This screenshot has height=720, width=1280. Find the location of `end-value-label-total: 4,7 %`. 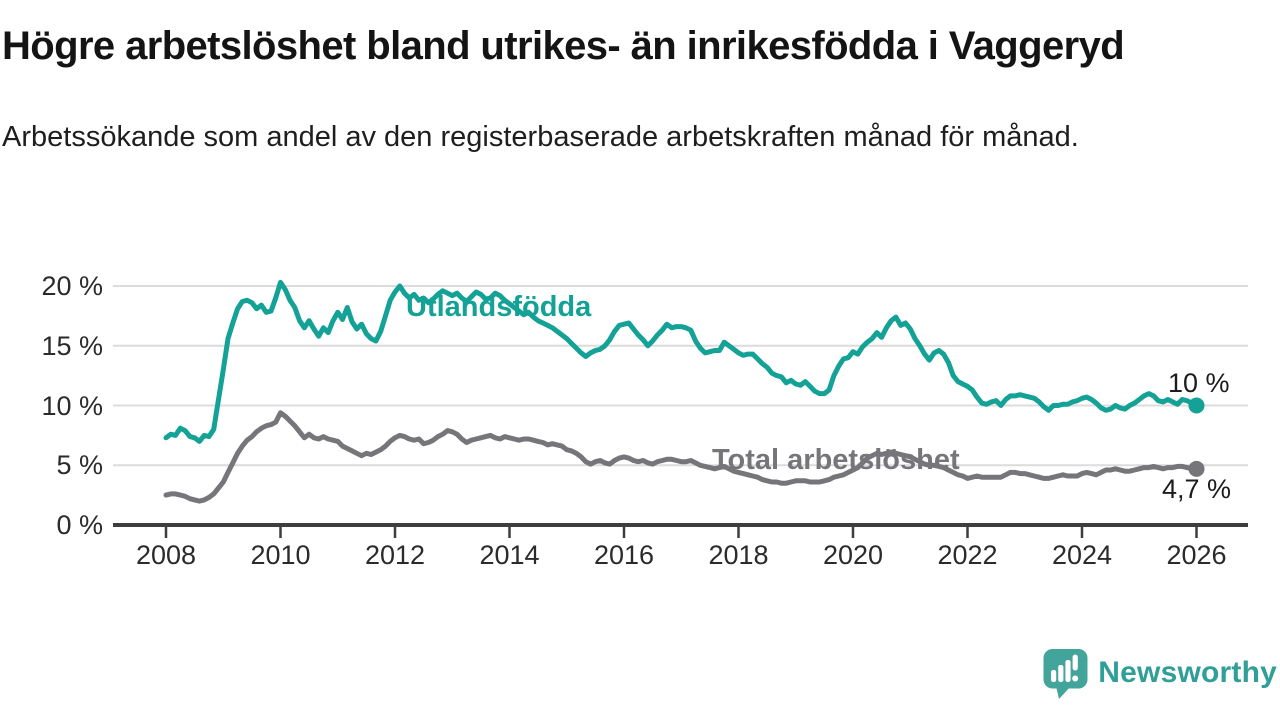

end-value-label-total: 4,7 % is located at coordinates (1197, 489).